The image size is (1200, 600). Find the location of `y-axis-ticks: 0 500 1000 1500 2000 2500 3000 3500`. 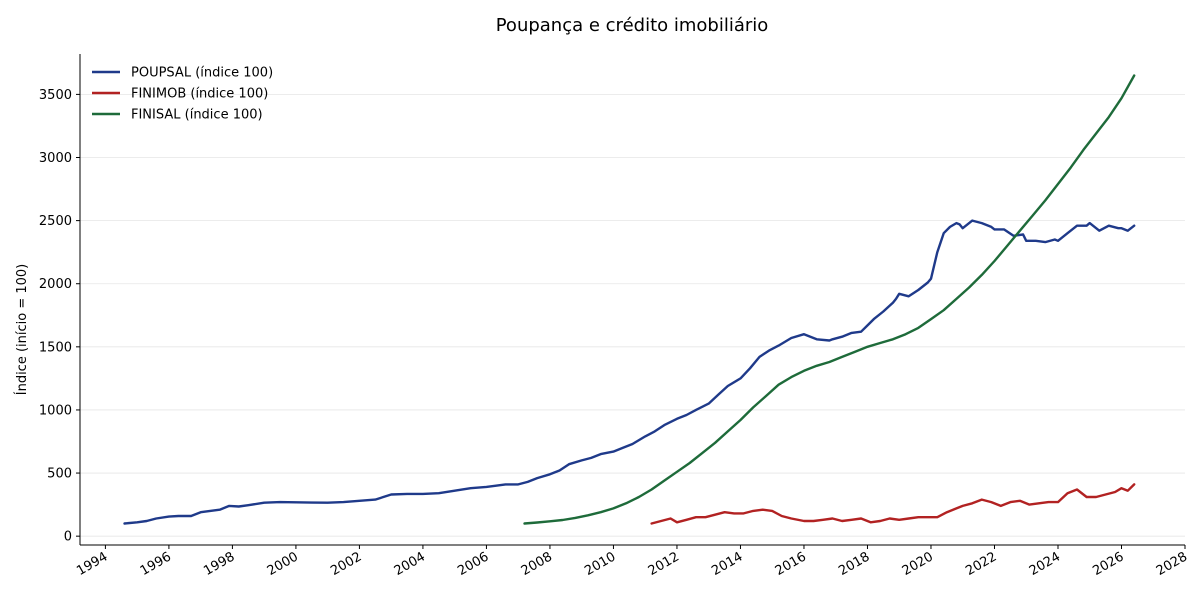

y-axis-ticks: 0 500 1000 1500 2000 2500 3000 3500 is located at coordinates (59, 316).